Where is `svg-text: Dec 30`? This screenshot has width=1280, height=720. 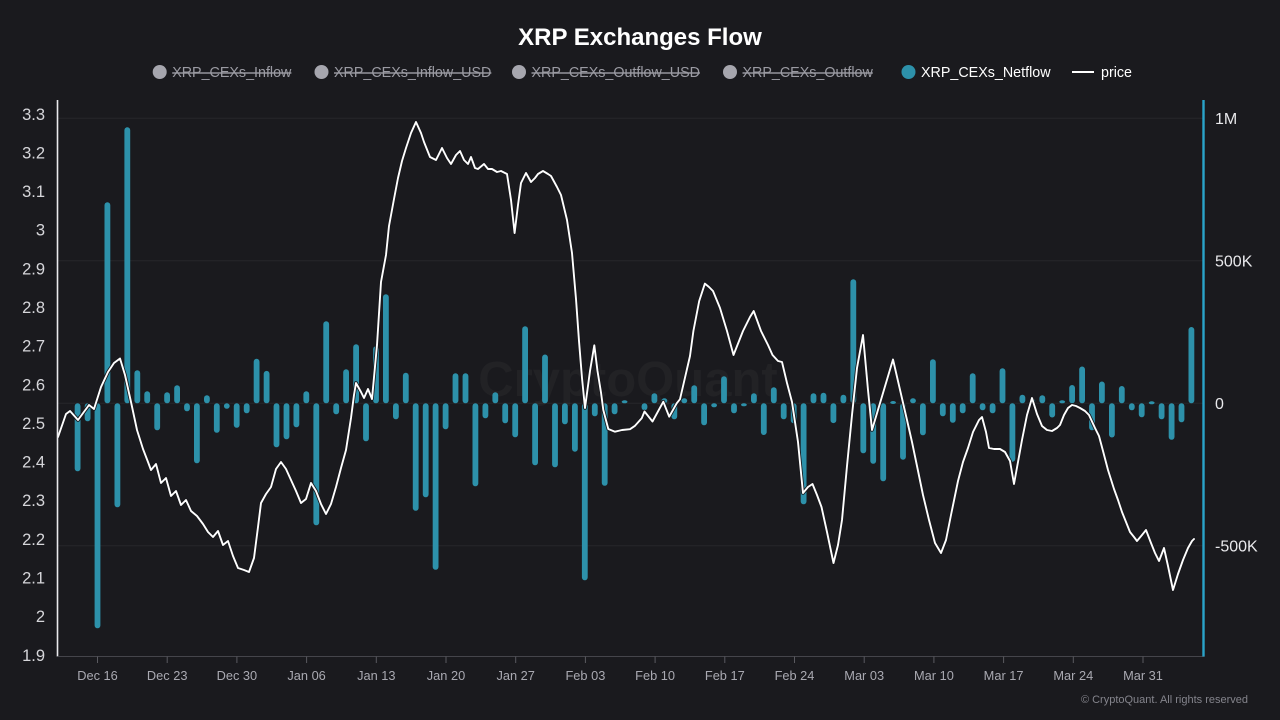
svg-text: Dec 30 is located at coordinates (237, 675).